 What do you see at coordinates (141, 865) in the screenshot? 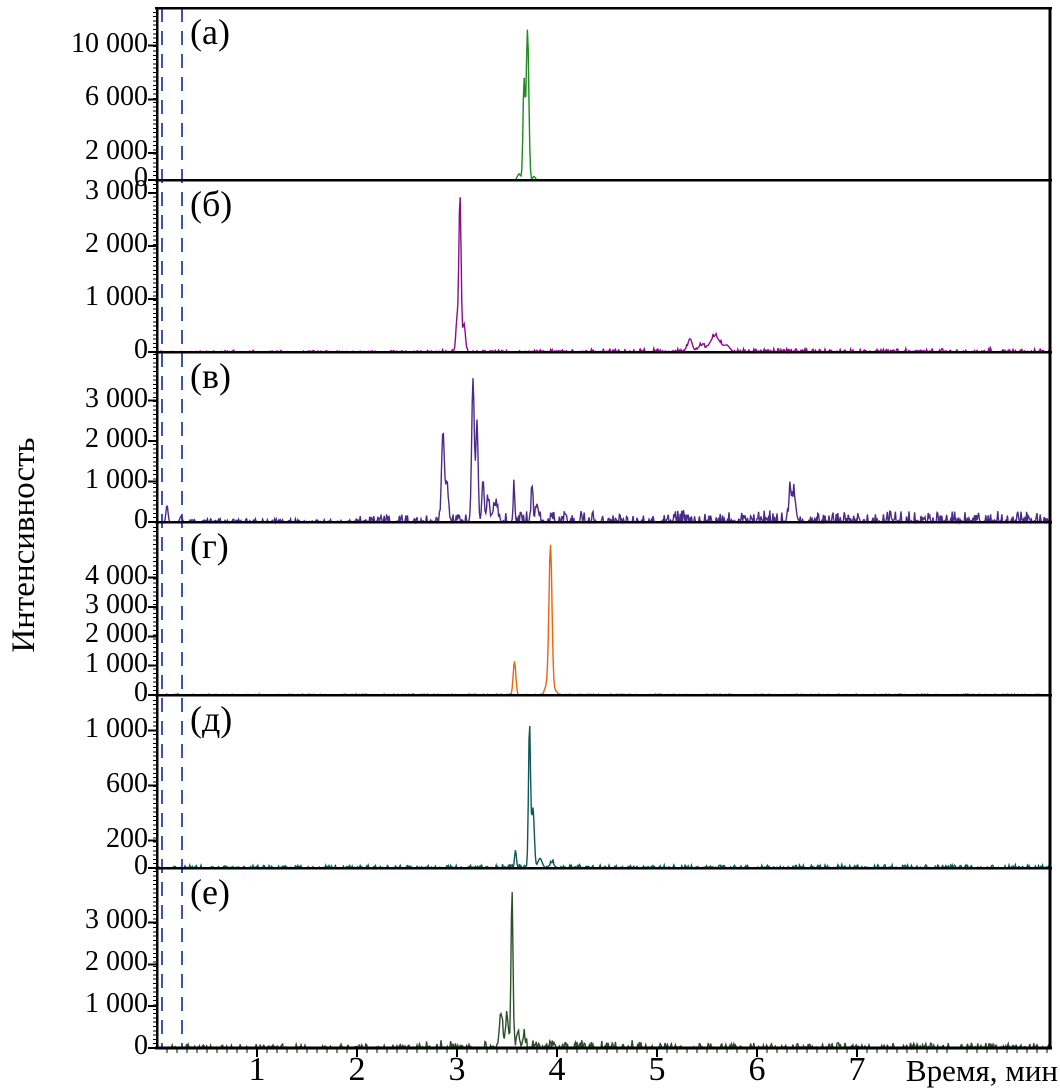
I see `y-tick-label-d-0: 0` at bounding box center [141, 865].